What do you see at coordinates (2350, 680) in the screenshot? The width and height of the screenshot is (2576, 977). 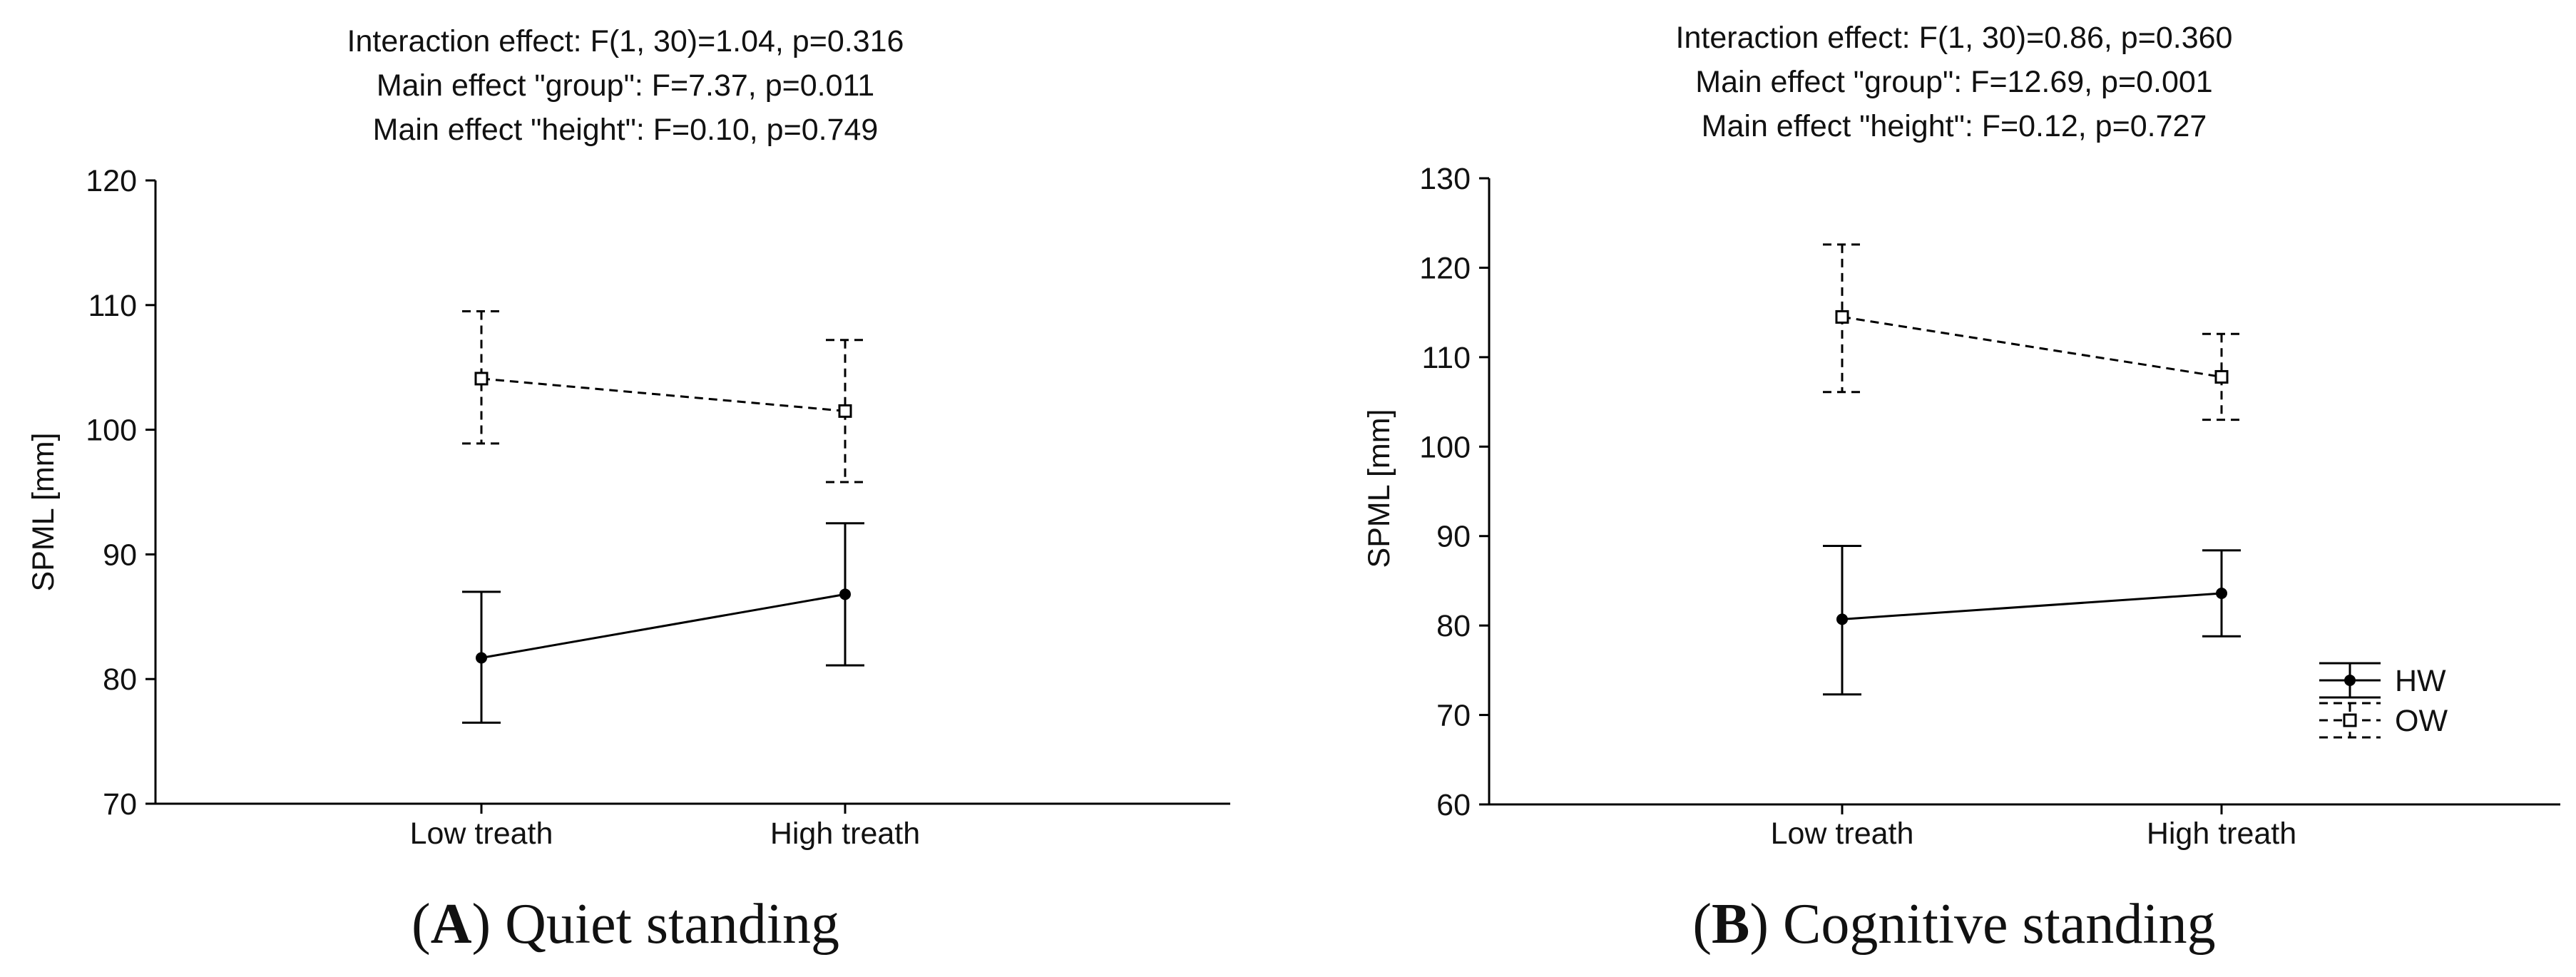 I see `legend-marker-hw` at bounding box center [2350, 680].